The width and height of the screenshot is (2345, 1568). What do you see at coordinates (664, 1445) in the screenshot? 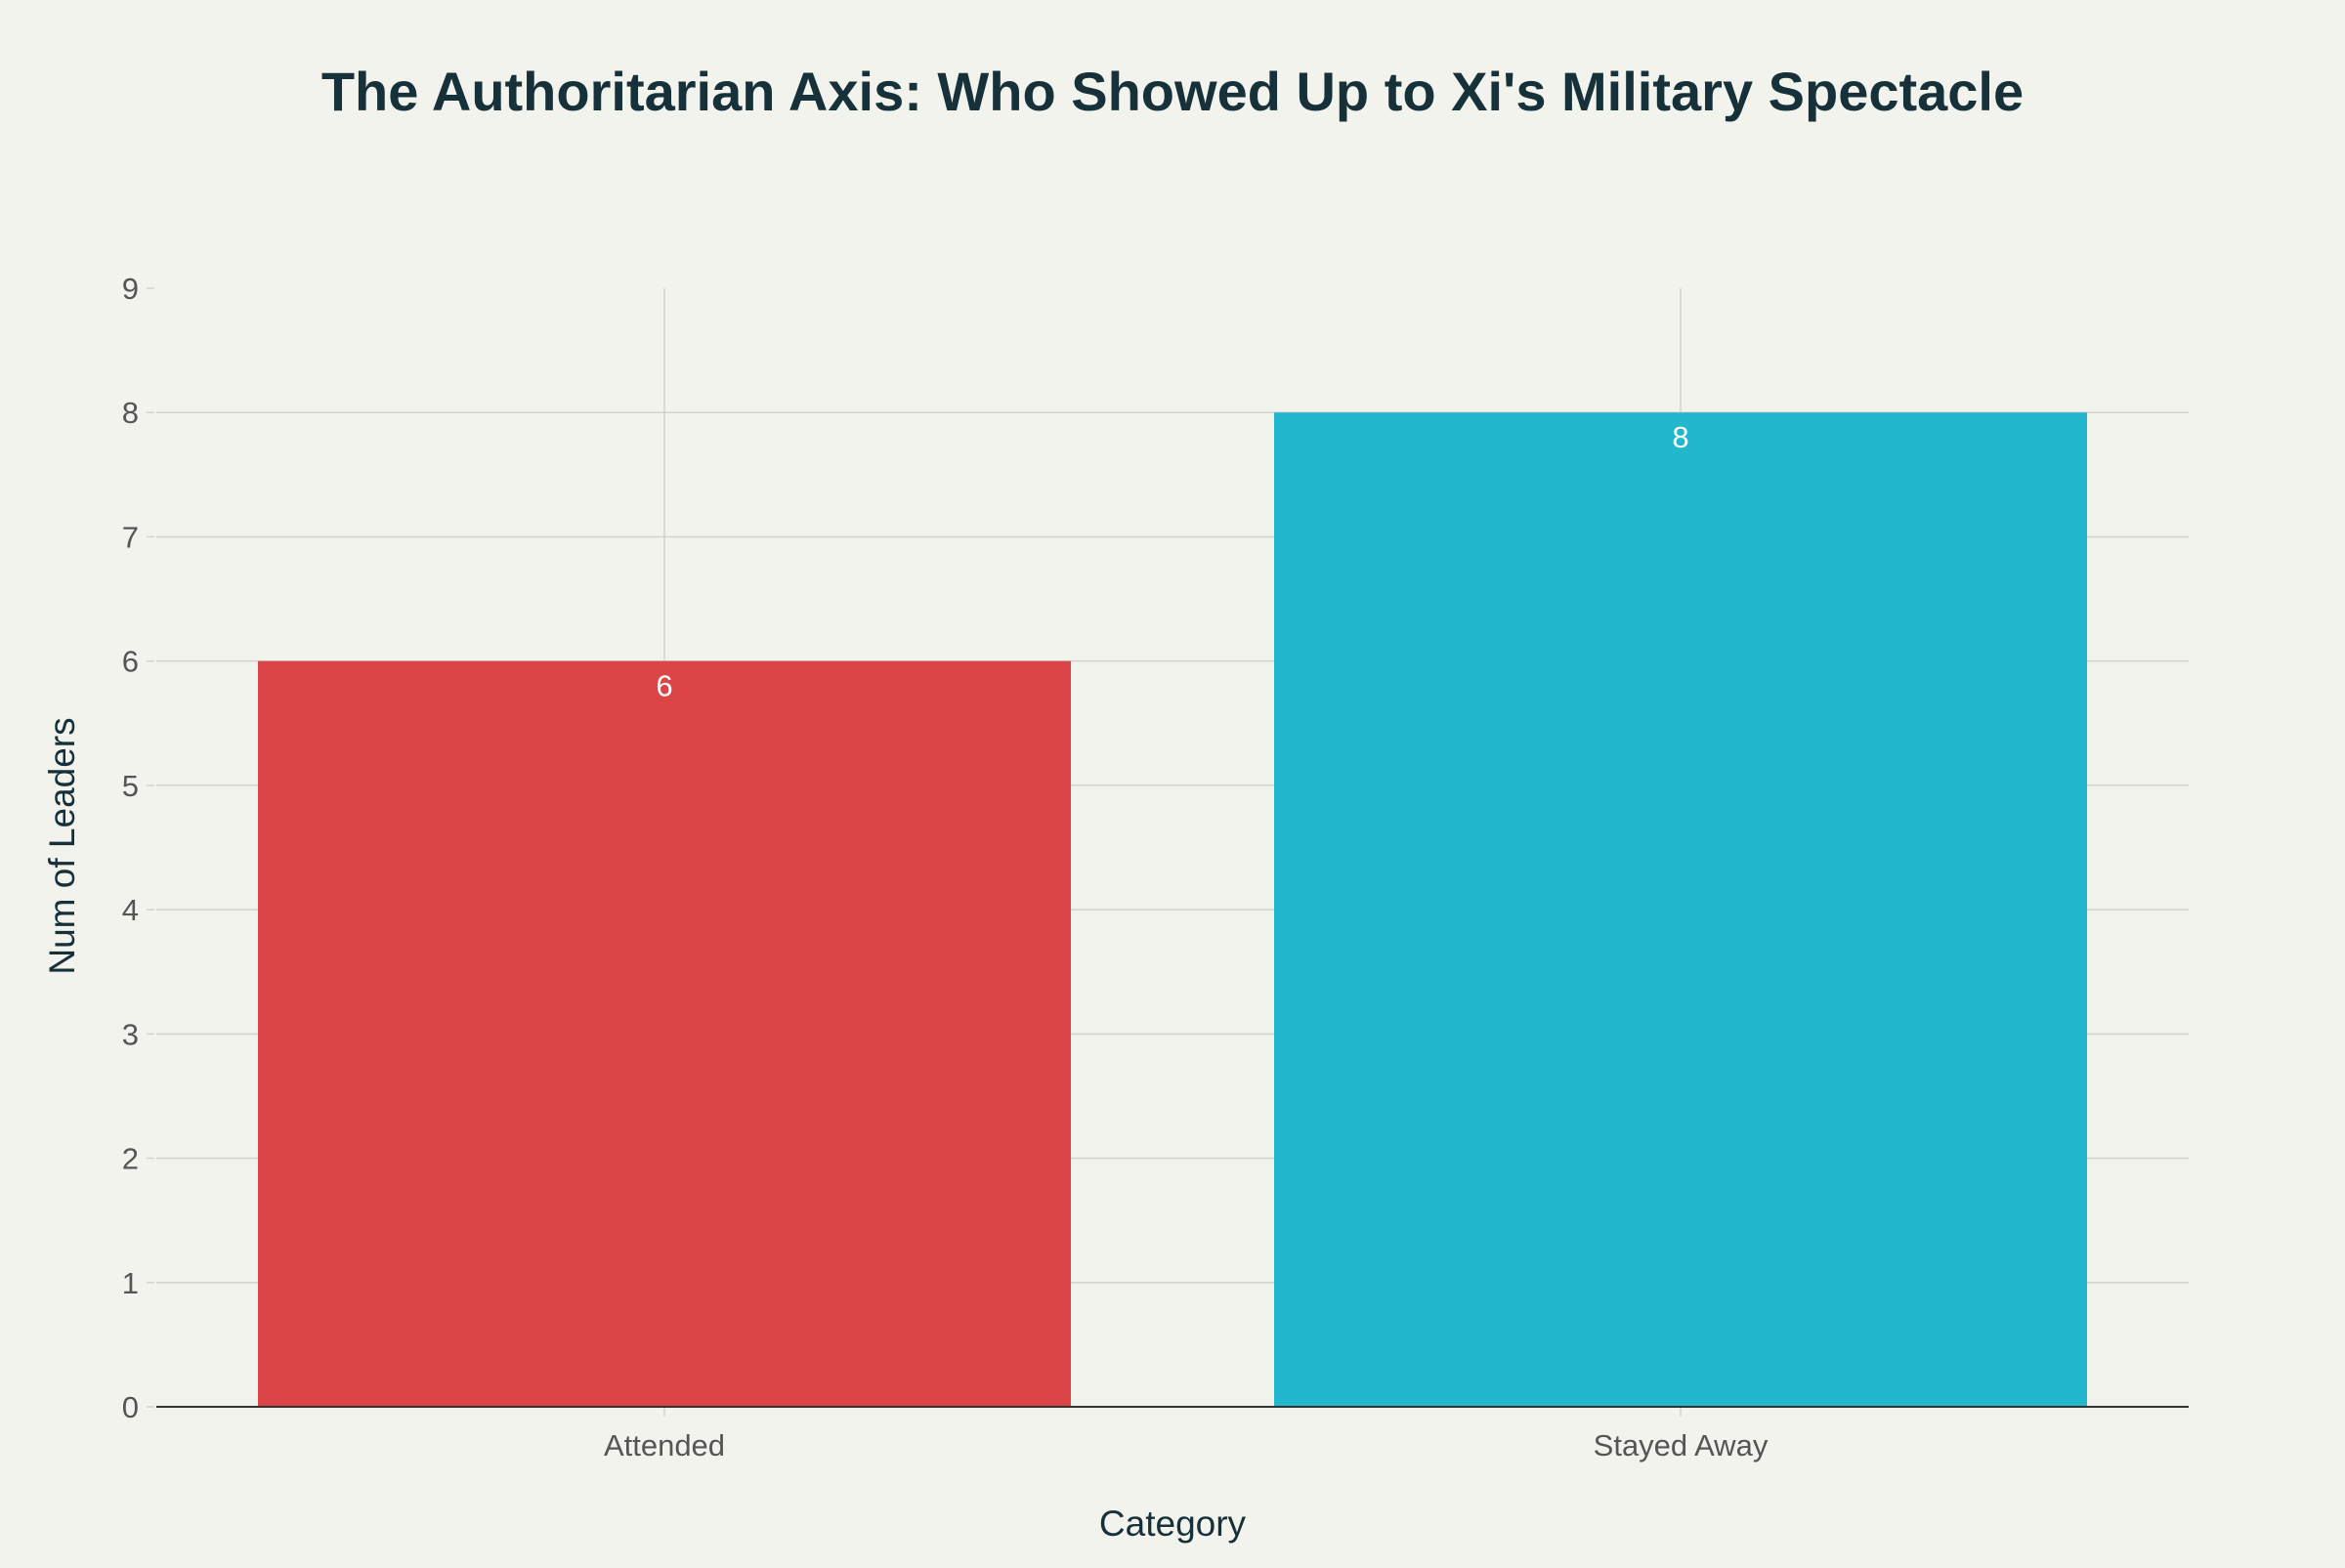
I see `x-tick-label: Attended` at bounding box center [664, 1445].